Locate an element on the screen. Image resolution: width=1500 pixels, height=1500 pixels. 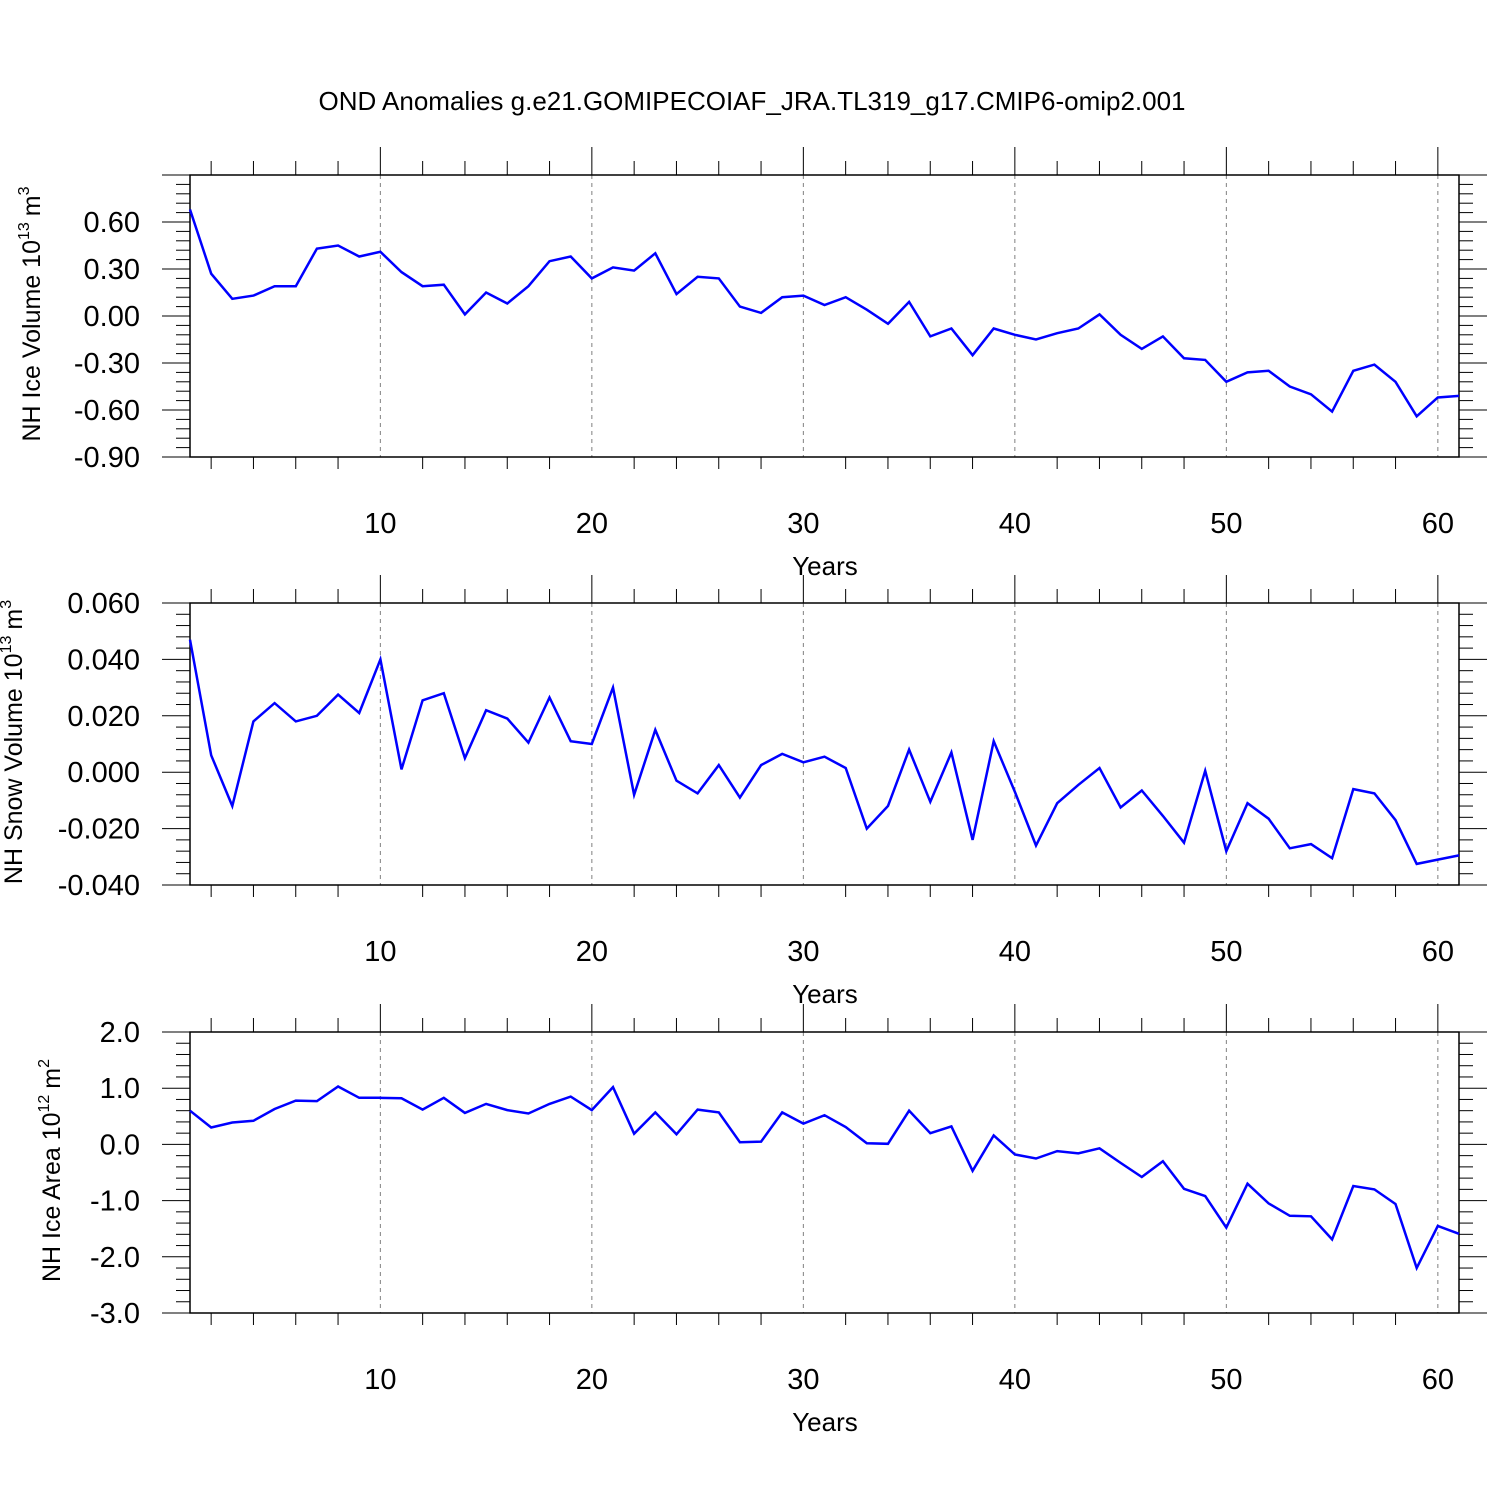
y-tick-label: 0.000 is located at coordinates (103, 773).